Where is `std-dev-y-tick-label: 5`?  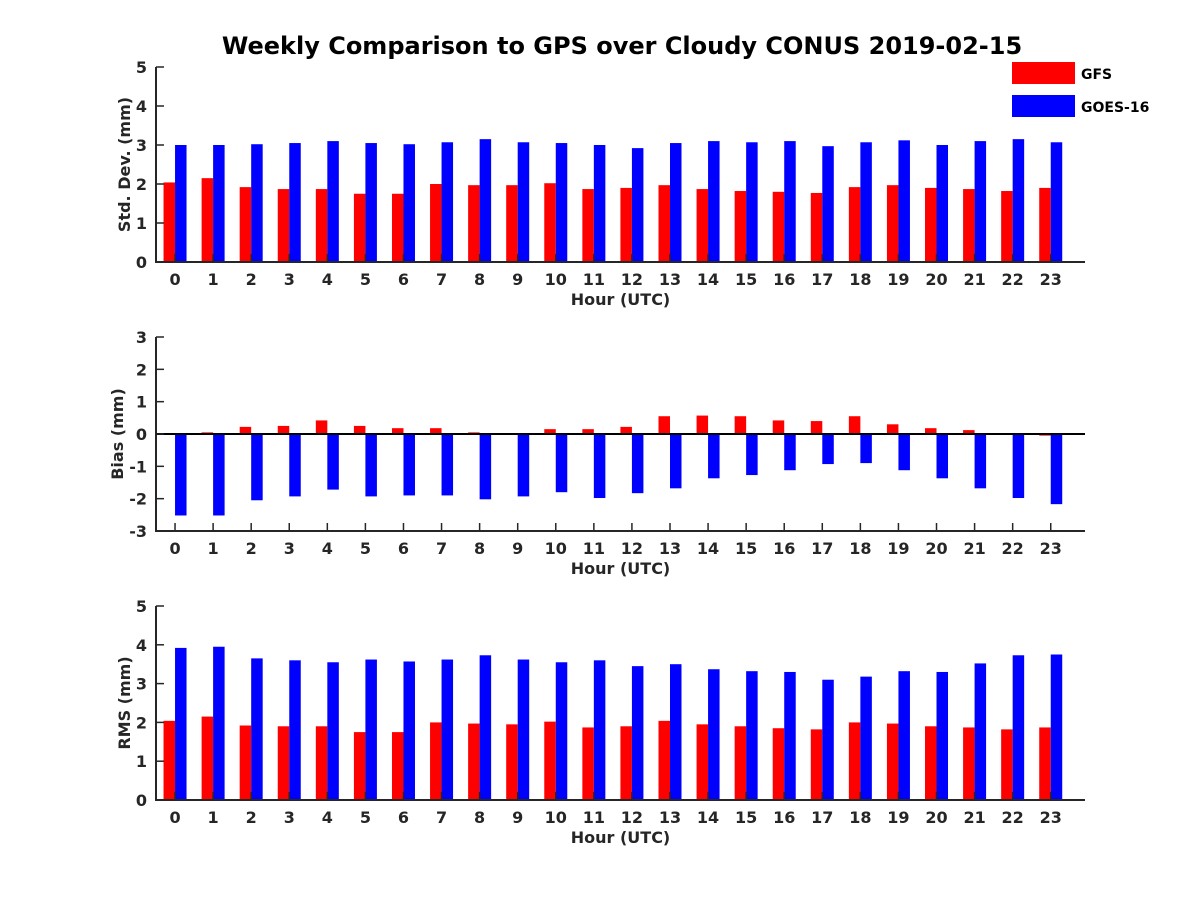 std-dev-y-tick-label: 5 is located at coordinates (141, 67).